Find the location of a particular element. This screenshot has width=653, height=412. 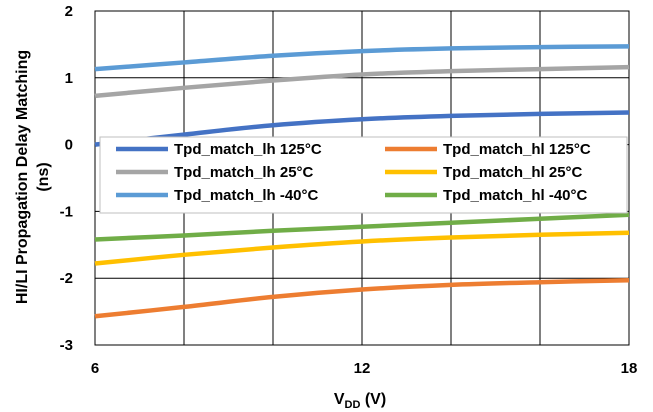

y-axis-title: HI/LI Propagation Delay Matching is located at coordinates (22, 177).